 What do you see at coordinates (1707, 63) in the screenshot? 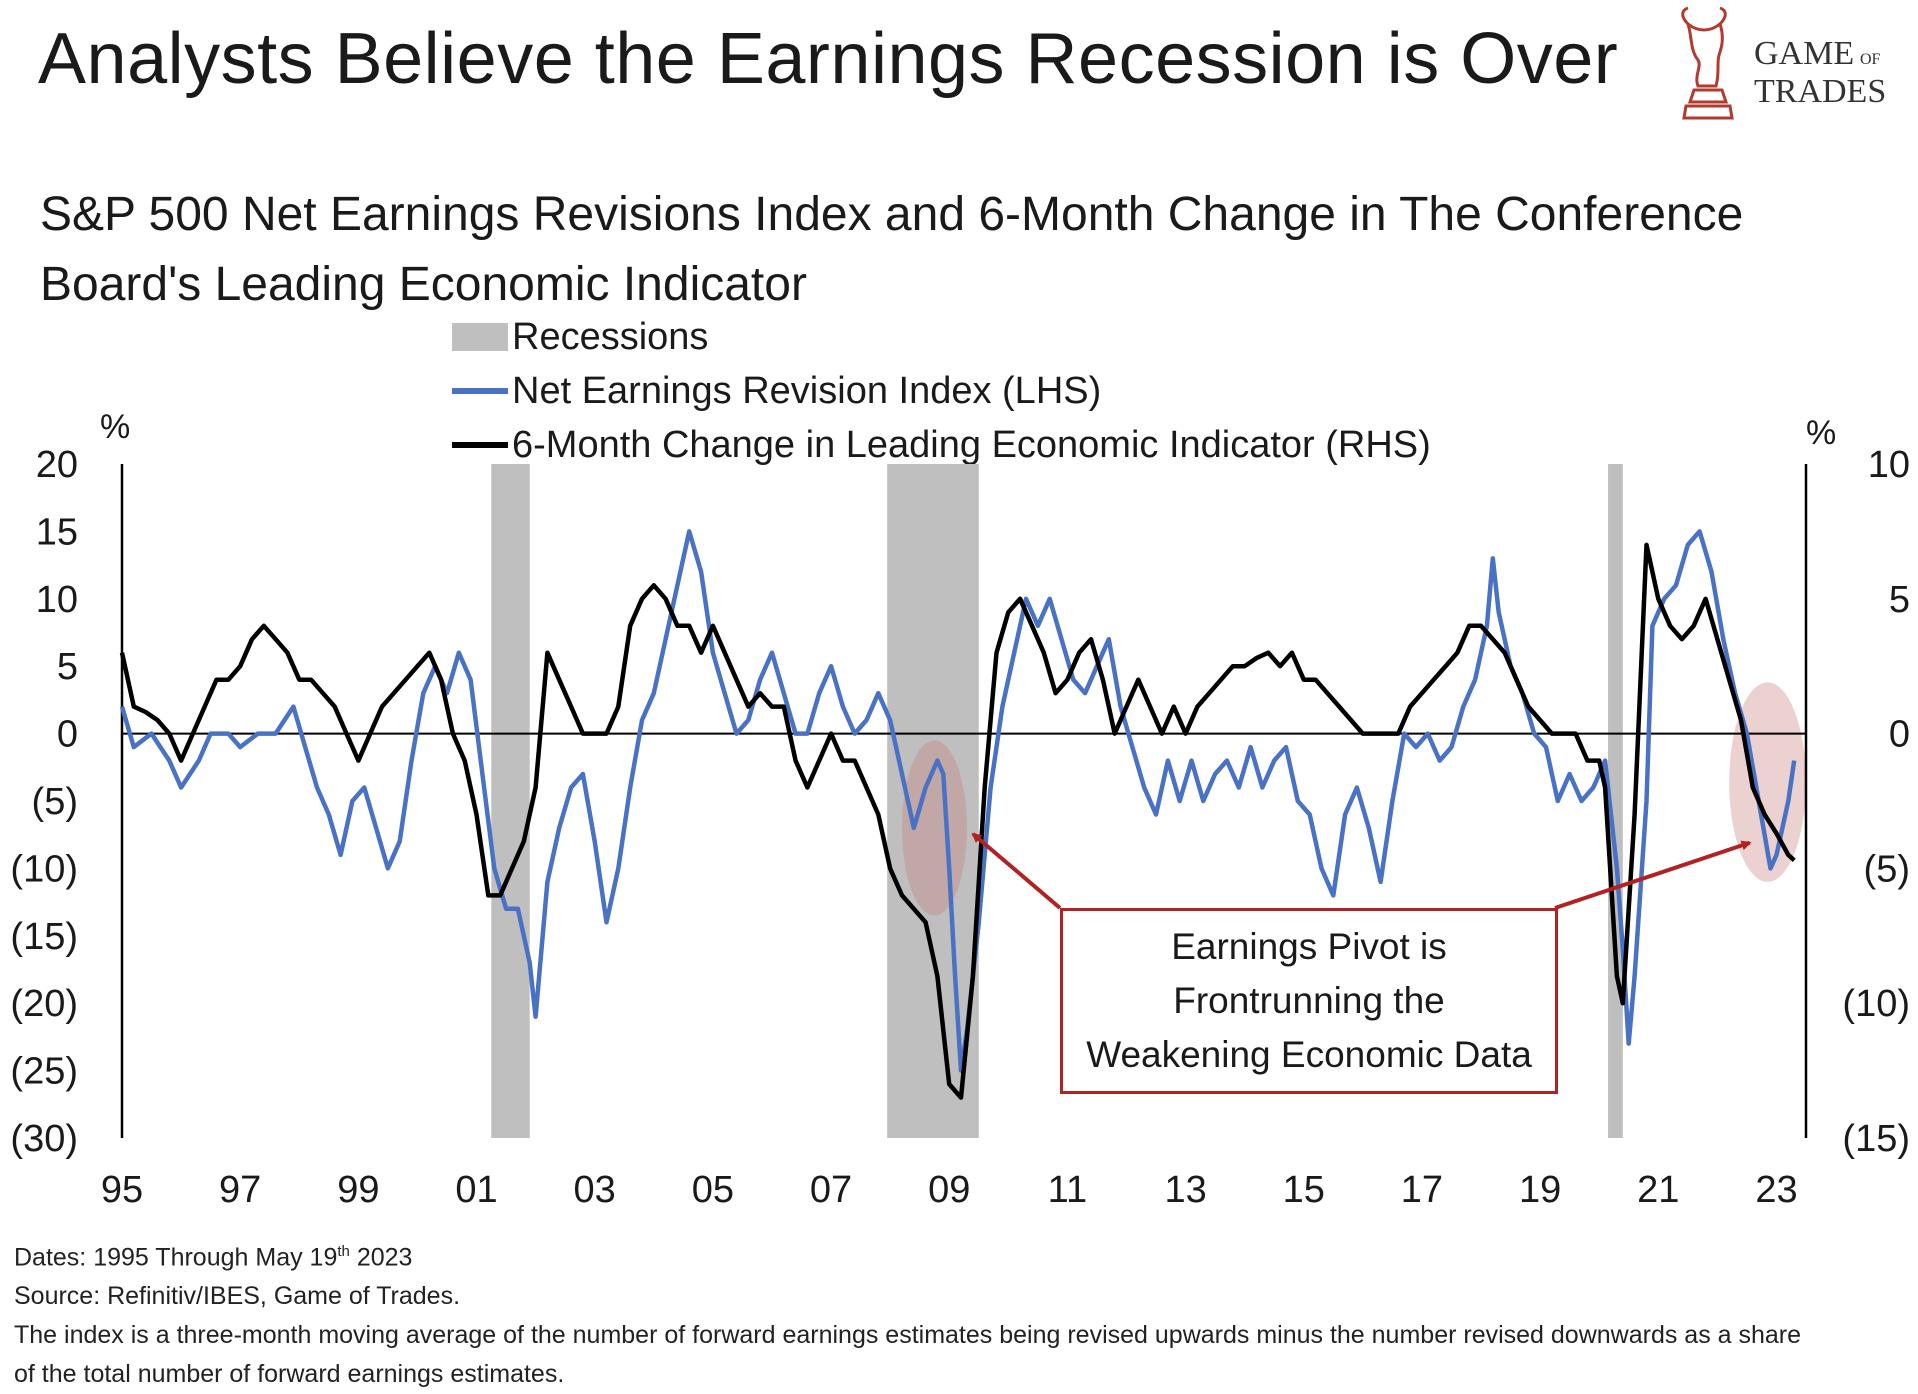
I see `bull-chess-knight-icon` at bounding box center [1707, 63].